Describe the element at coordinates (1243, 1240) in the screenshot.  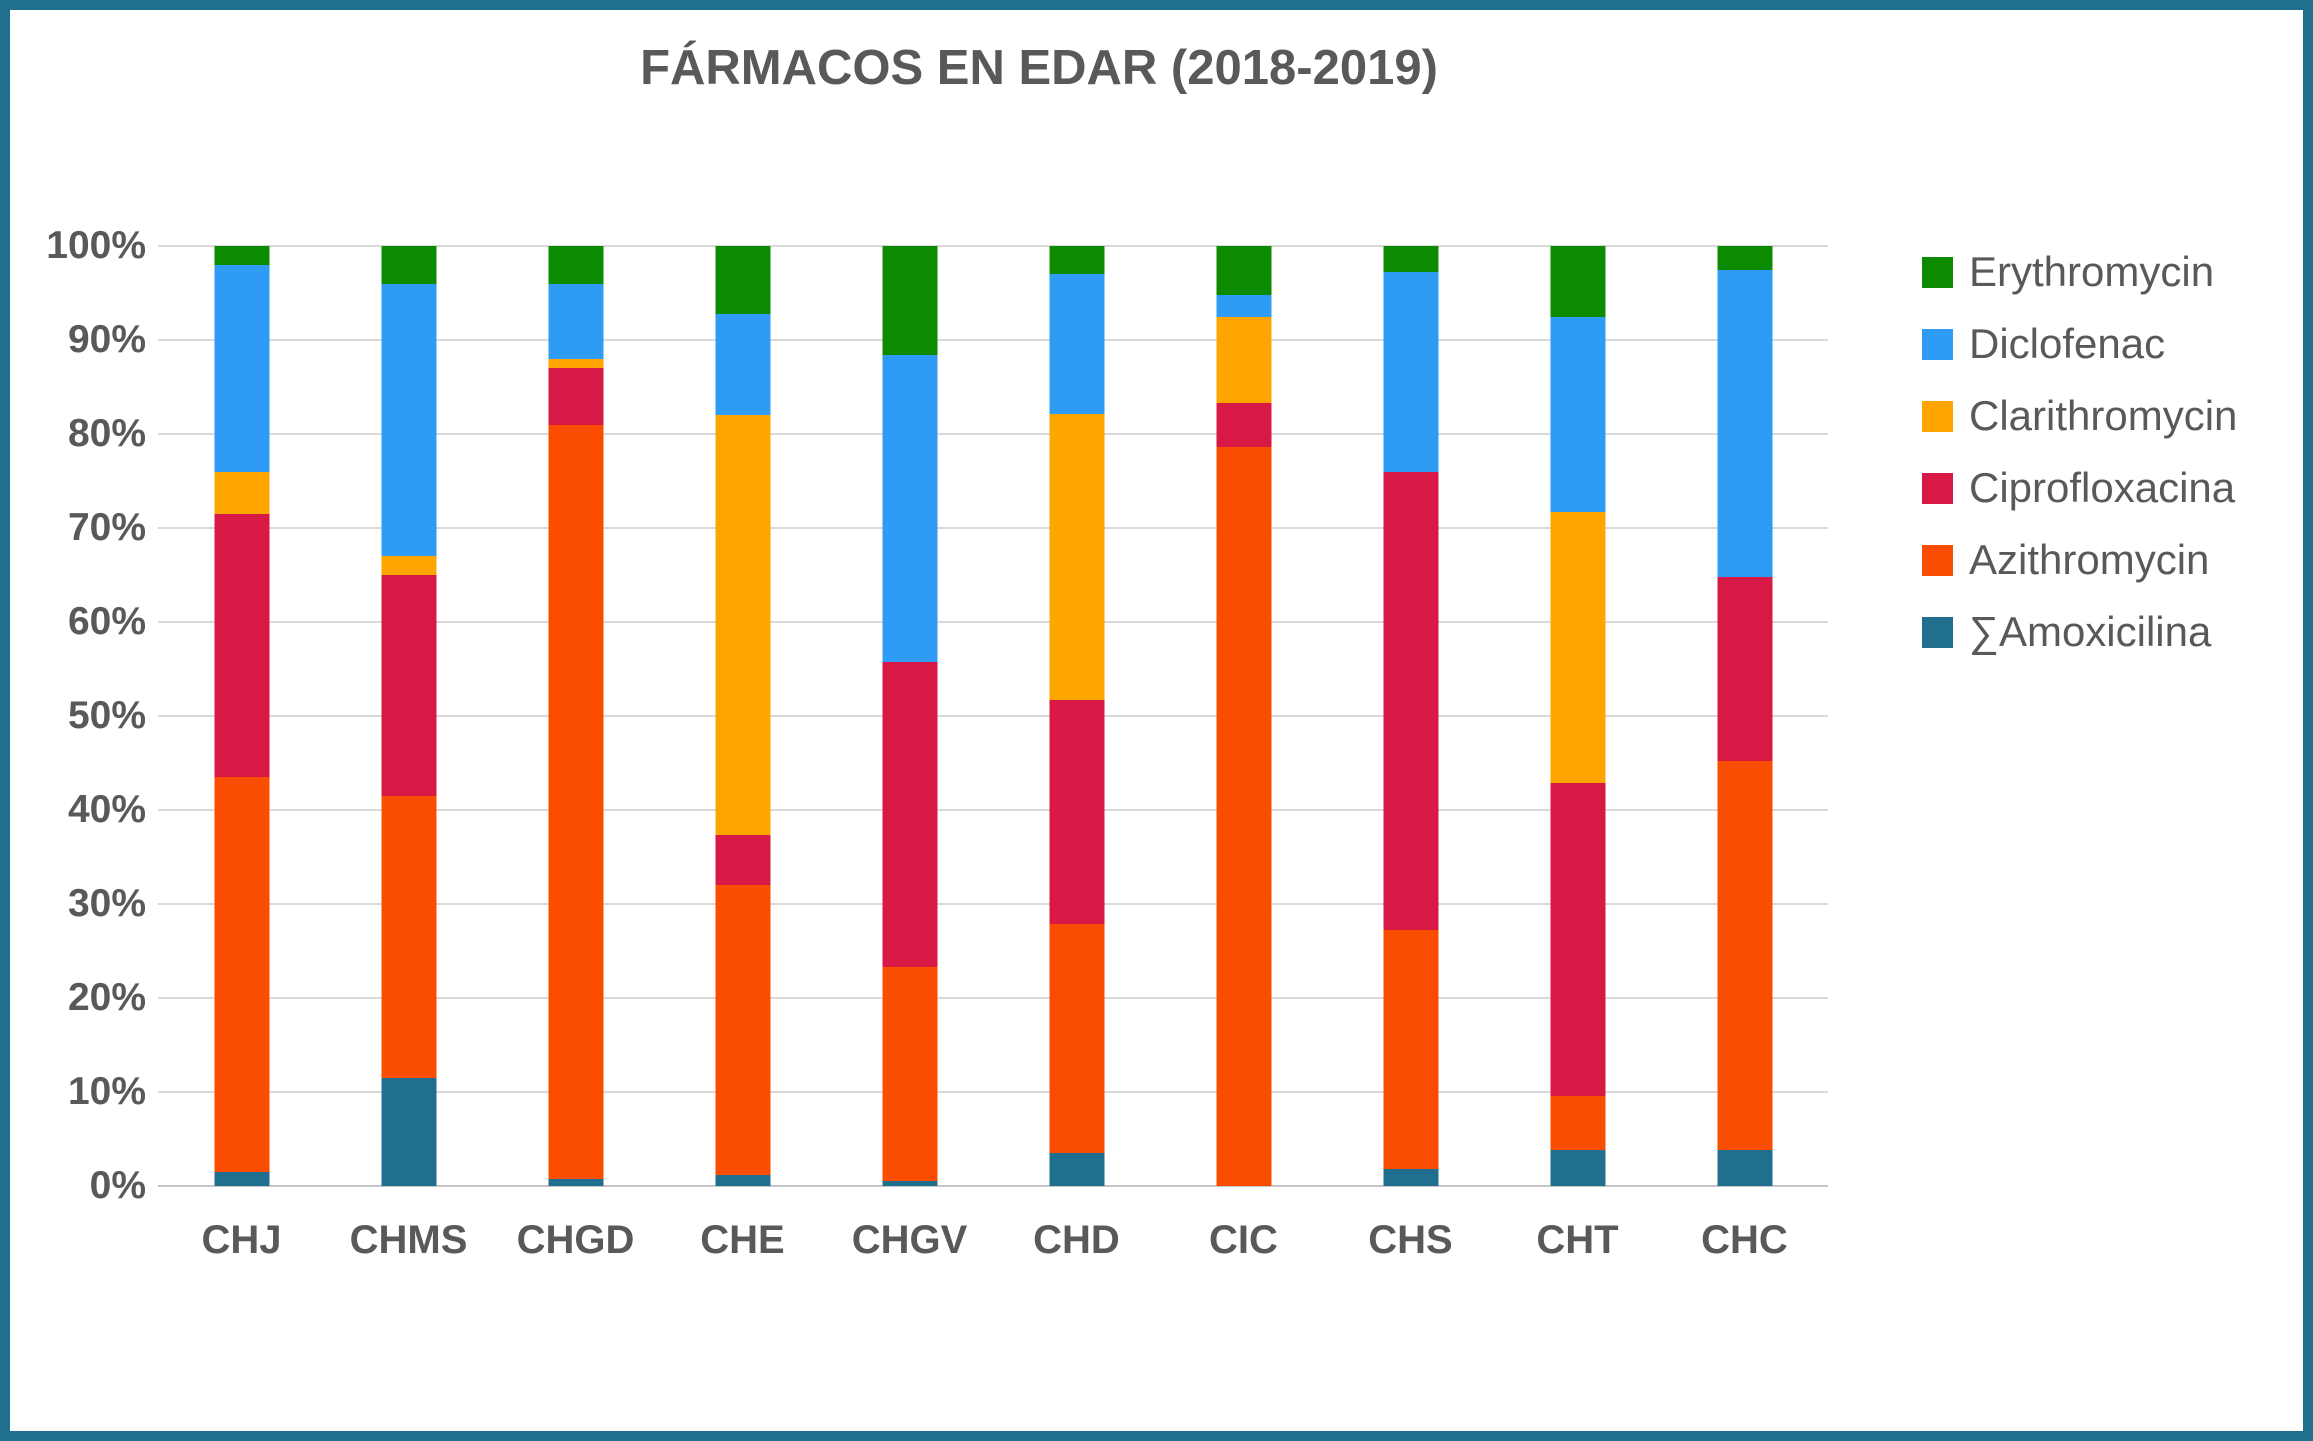
I see `x-tick-label: CIC` at that location.